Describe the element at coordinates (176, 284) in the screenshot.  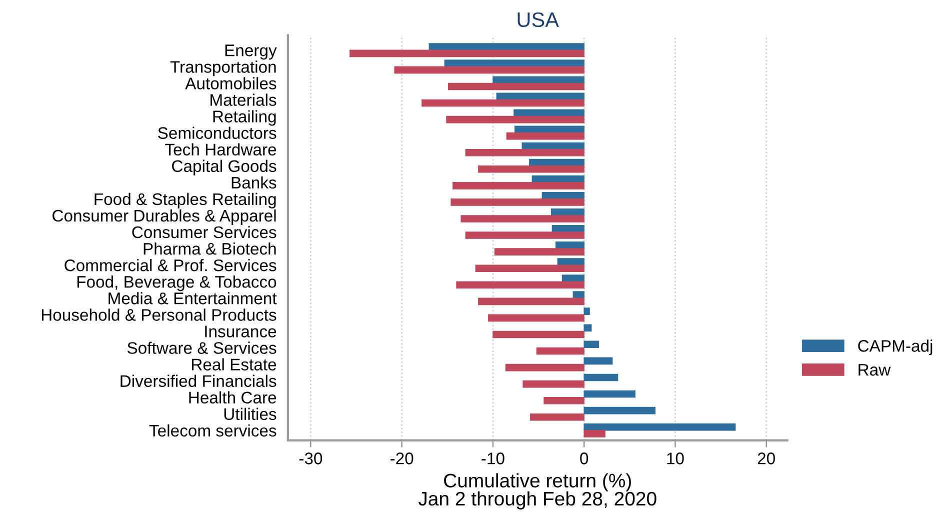
I see `y-tick-label: Food, Beverage & Tobacco` at that location.